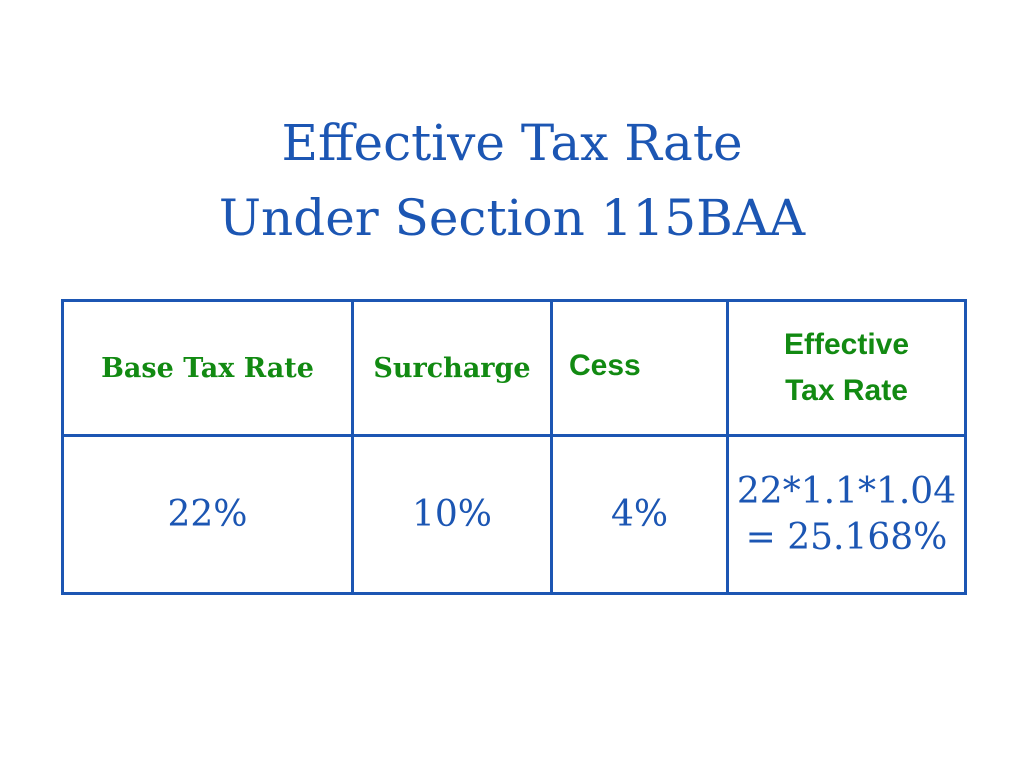  I want to click on value-surcharge: 10%, so click(451, 514).